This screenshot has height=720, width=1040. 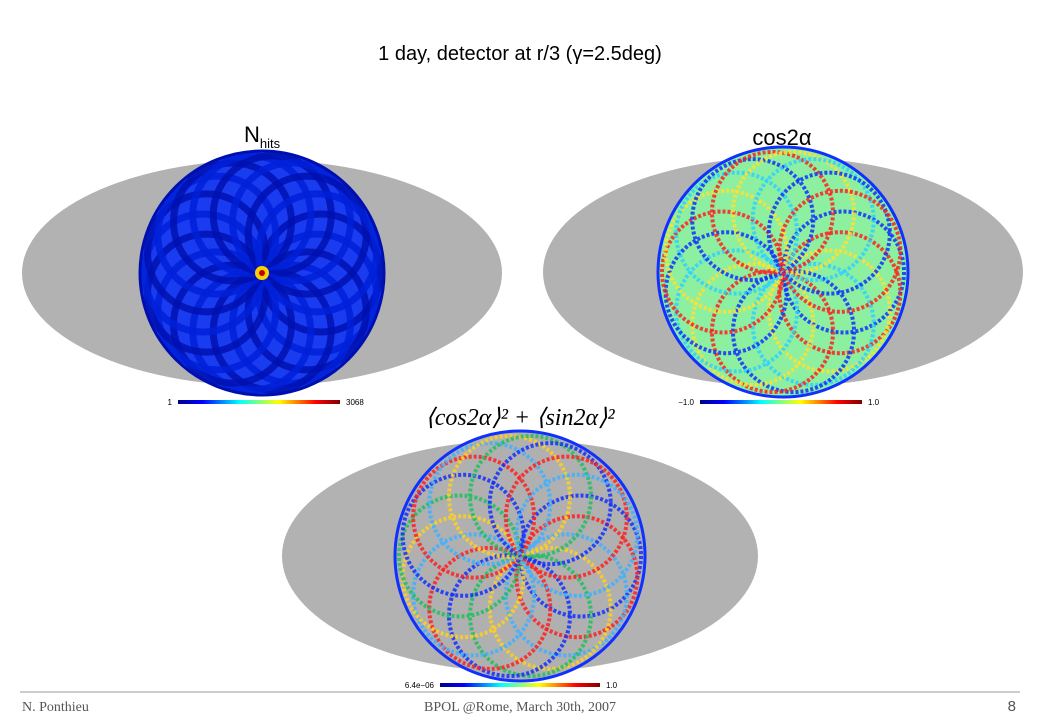 What do you see at coordinates (270, 143) in the screenshot?
I see `label-sub: hits` at bounding box center [270, 143].